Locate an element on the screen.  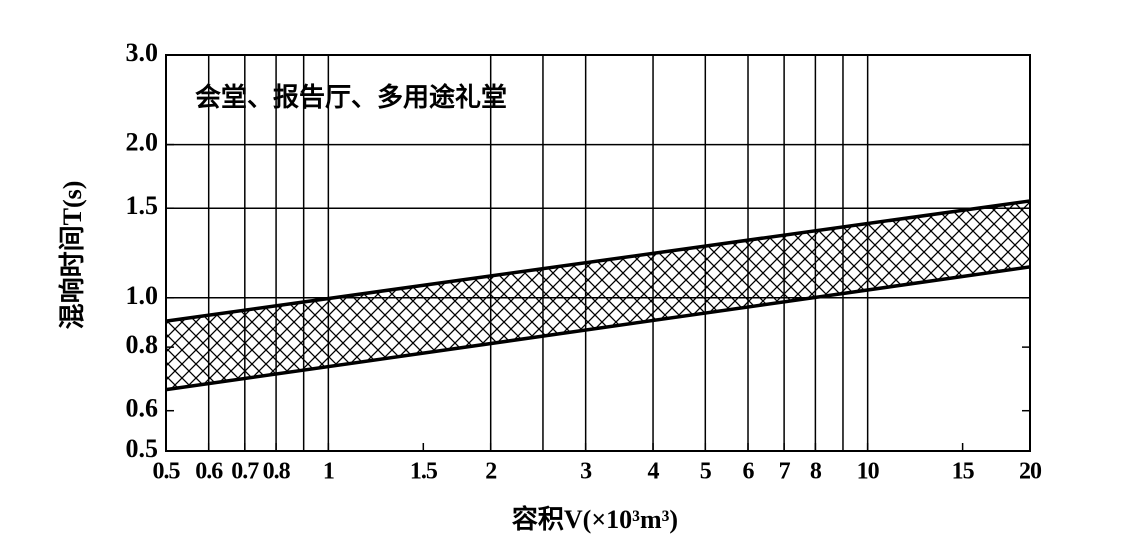
y-tick-label: 1.0 is located at coordinates (142, 295).